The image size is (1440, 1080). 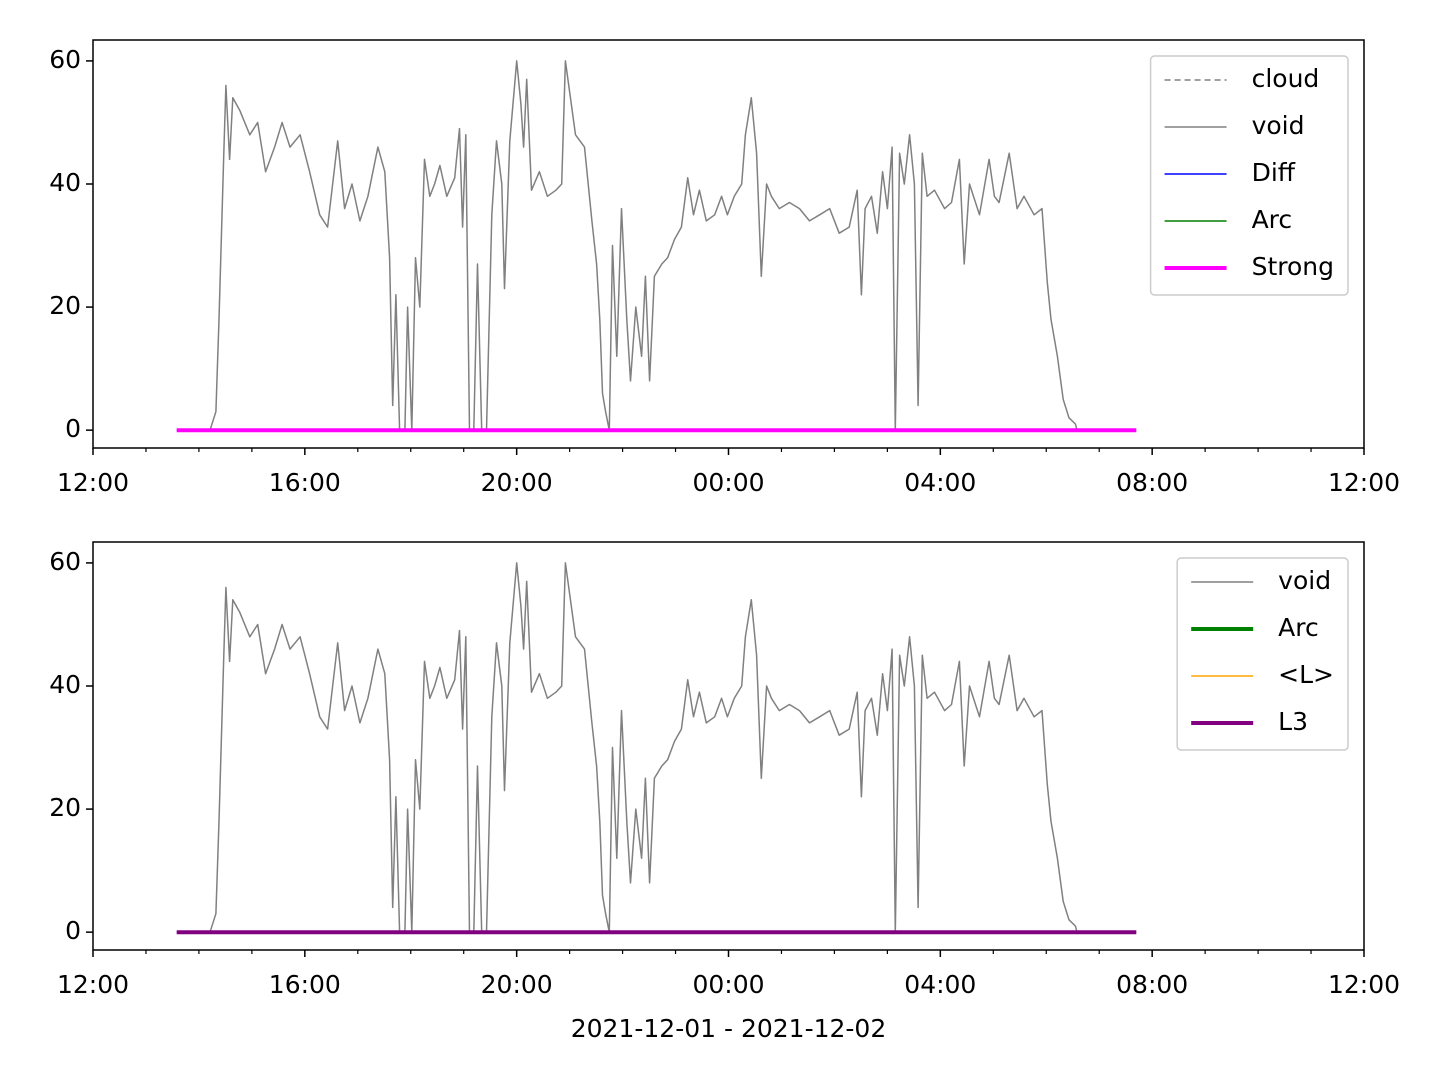 What do you see at coordinates (1274, 172) in the screenshot?
I see `legend-label: Diff` at bounding box center [1274, 172].